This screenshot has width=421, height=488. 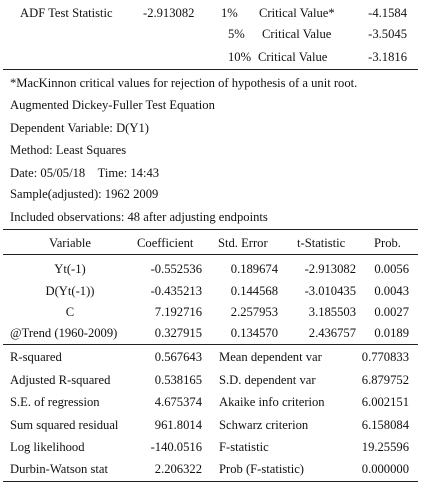 I want to click on critical-value-10: -3.1816, so click(x=387, y=57).